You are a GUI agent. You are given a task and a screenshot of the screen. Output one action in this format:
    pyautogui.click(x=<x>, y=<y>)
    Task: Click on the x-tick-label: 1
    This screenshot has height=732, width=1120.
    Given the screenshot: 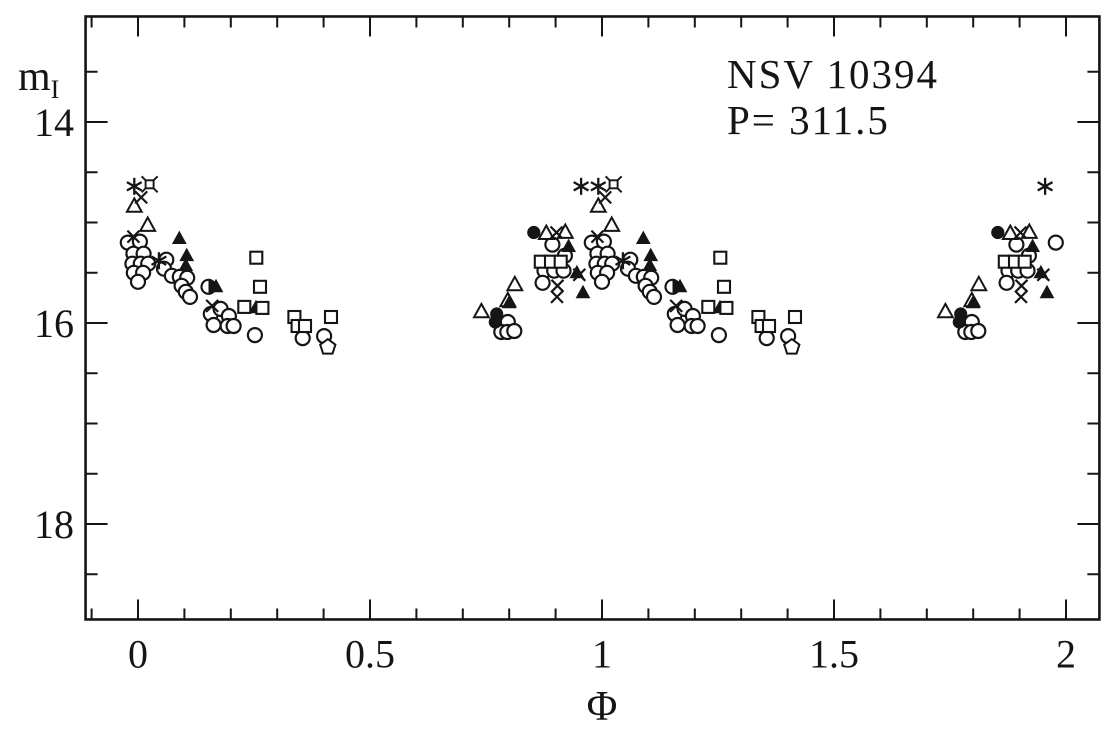 What is the action you would take?
    pyautogui.click(x=602, y=653)
    